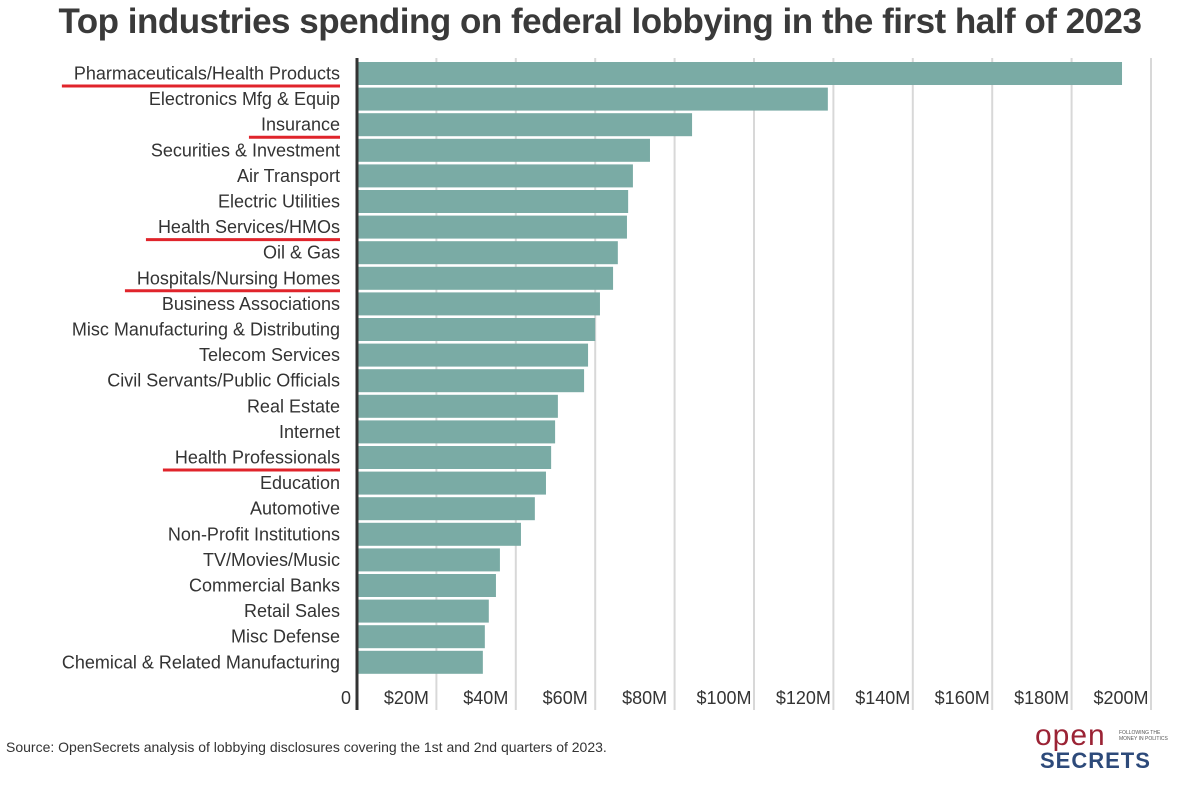 The height and width of the screenshot is (785, 1200). Describe the element at coordinates (249, 227) in the screenshot. I see `category-label: Health Services/HMOs` at that location.